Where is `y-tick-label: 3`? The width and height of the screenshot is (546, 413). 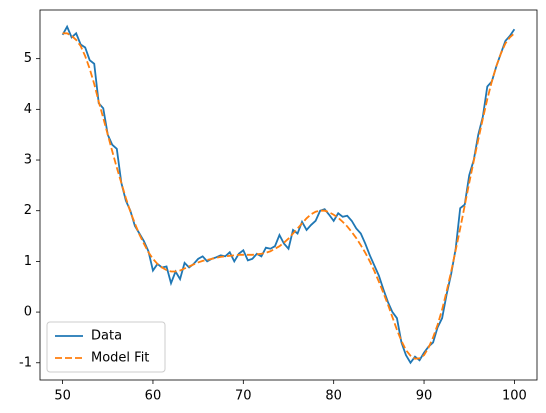 y-tick-label: 3 is located at coordinates (28, 160).